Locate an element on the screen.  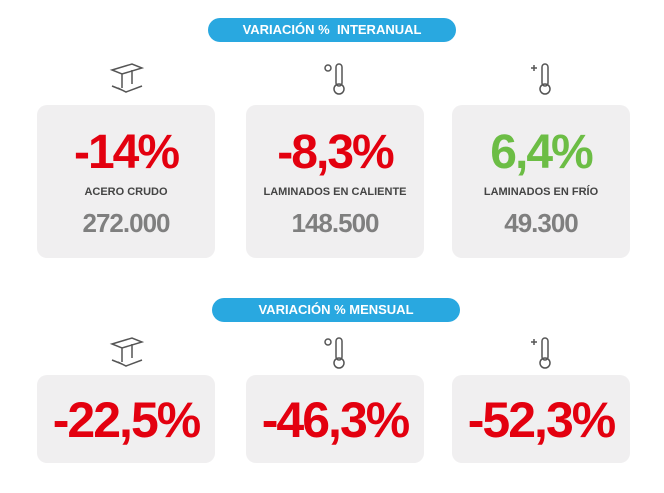
value: -46,3% is located at coordinates (335, 420).